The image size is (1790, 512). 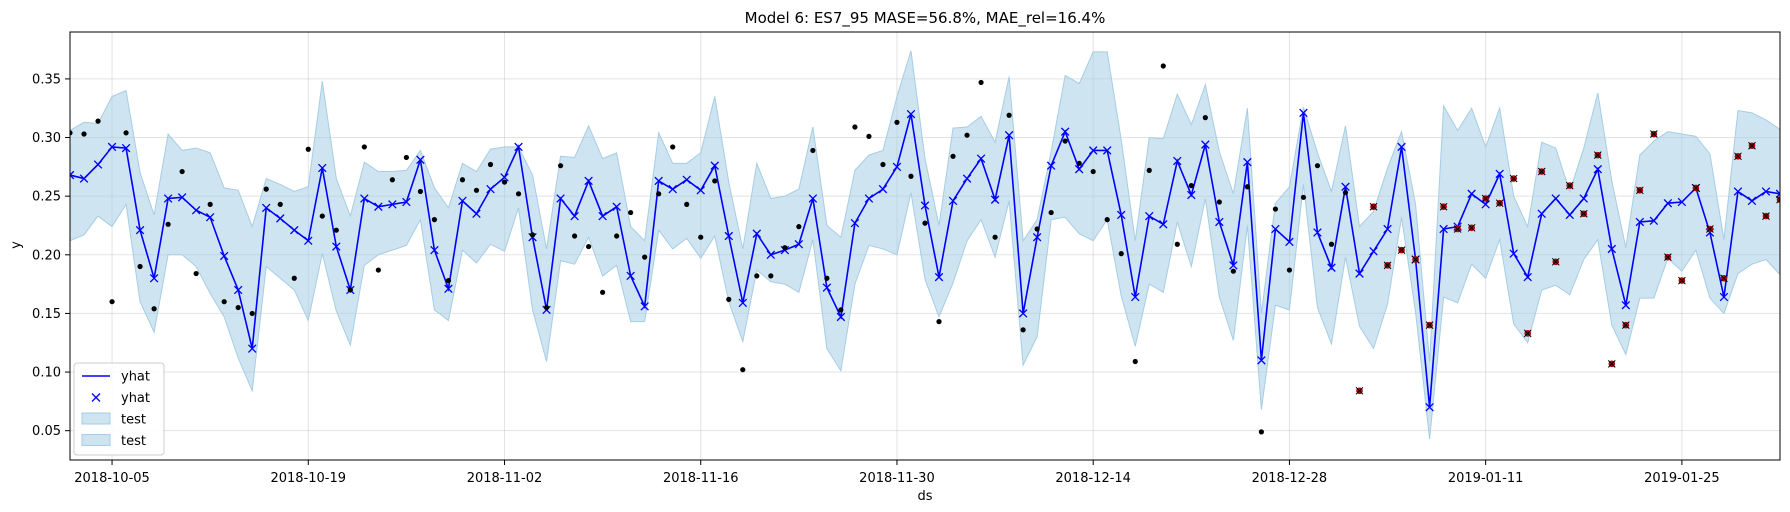 I want to click on y-tick-label: 0.25, so click(x=46, y=197).